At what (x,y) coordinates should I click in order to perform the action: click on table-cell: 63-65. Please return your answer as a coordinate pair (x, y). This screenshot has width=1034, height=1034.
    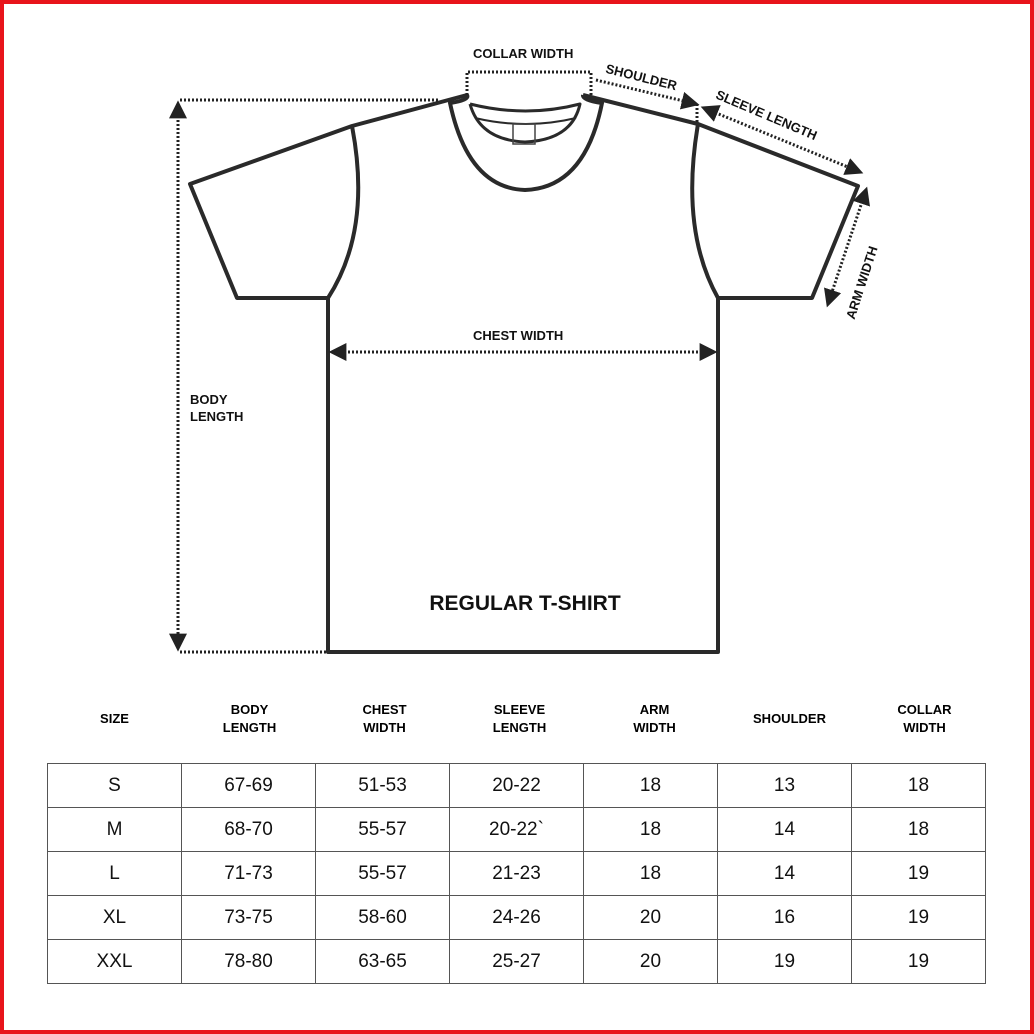
    Looking at the image, I should click on (382, 961).